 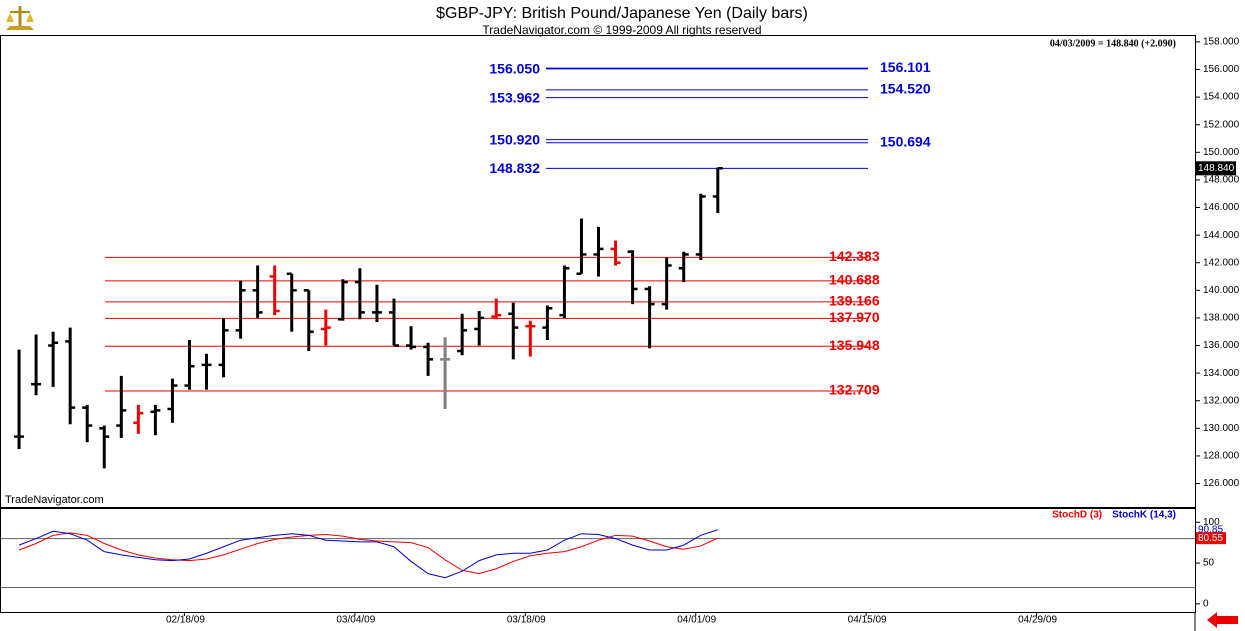 I want to click on support-label: 135.948, so click(x=854, y=345).